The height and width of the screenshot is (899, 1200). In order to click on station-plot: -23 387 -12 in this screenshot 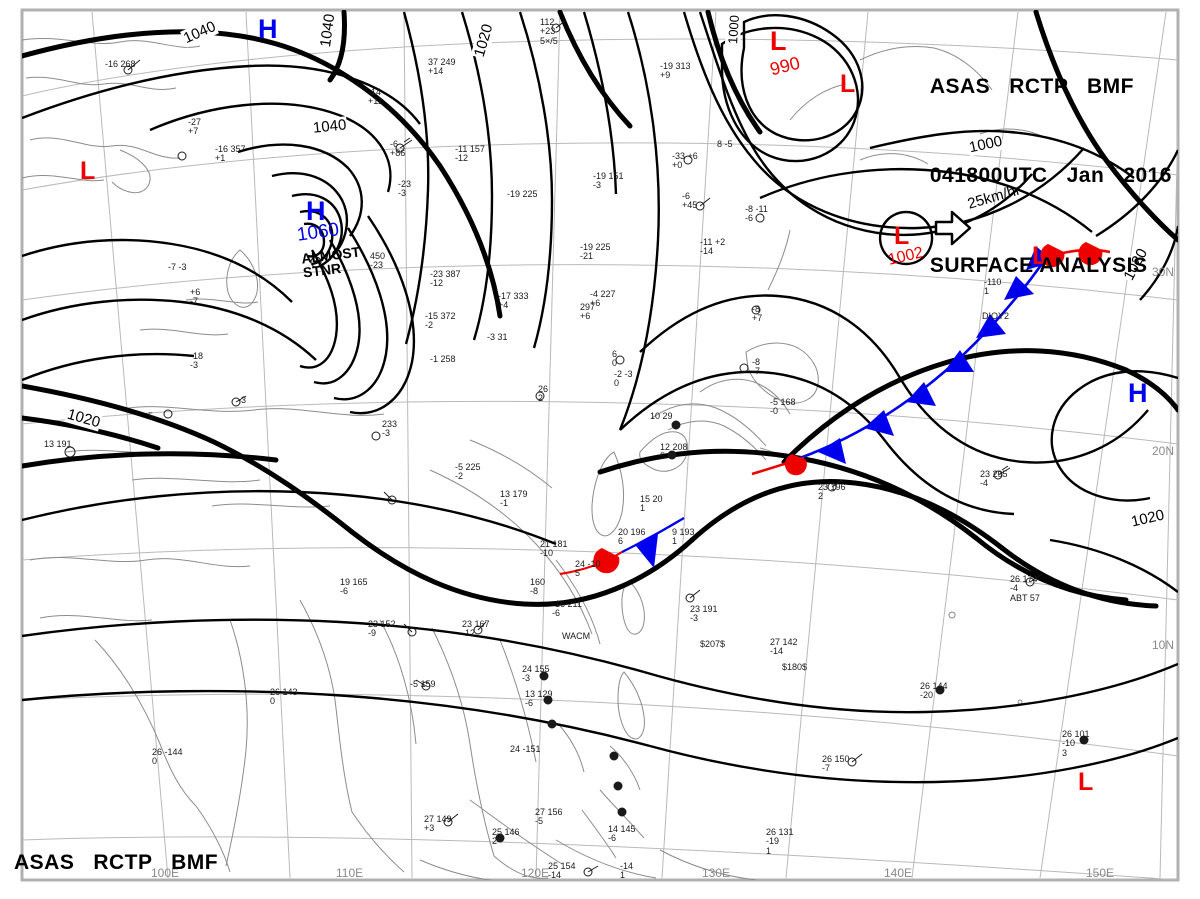, I will do `click(445, 279)`.